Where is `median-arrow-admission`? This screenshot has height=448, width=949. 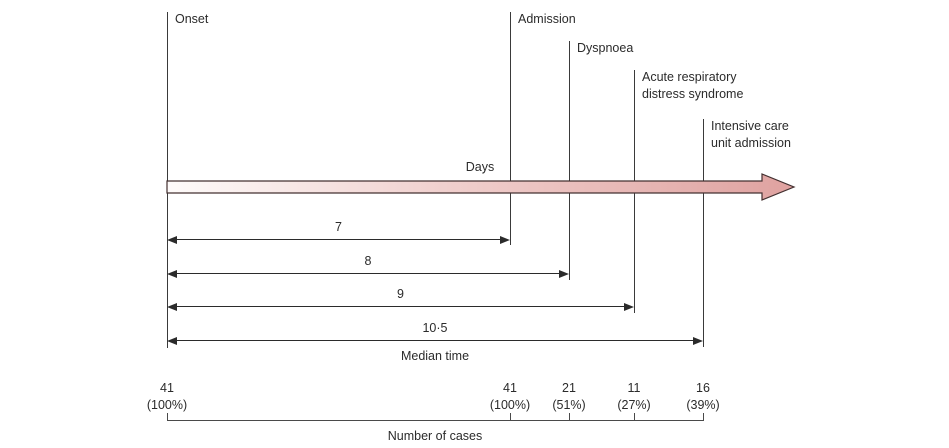 median-arrow-admission is located at coordinates (338, 239).